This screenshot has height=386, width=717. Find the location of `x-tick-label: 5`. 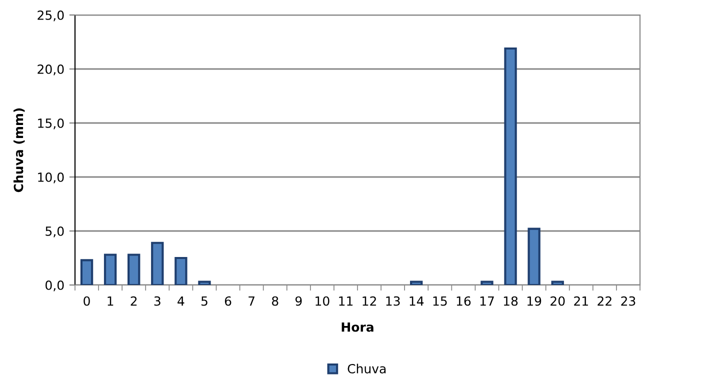

x-tick-label: 5 is located at coordinates (204, 301).